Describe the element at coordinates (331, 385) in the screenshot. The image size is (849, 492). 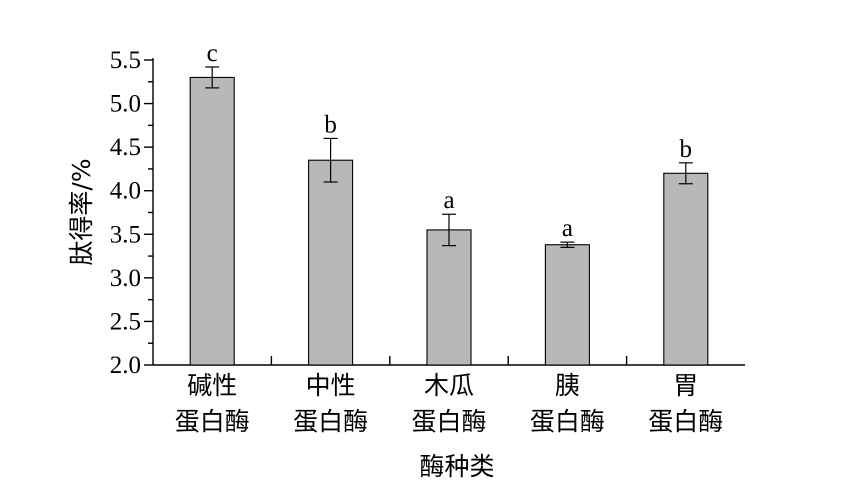
I see `x-tick-label: 中性` at that location.